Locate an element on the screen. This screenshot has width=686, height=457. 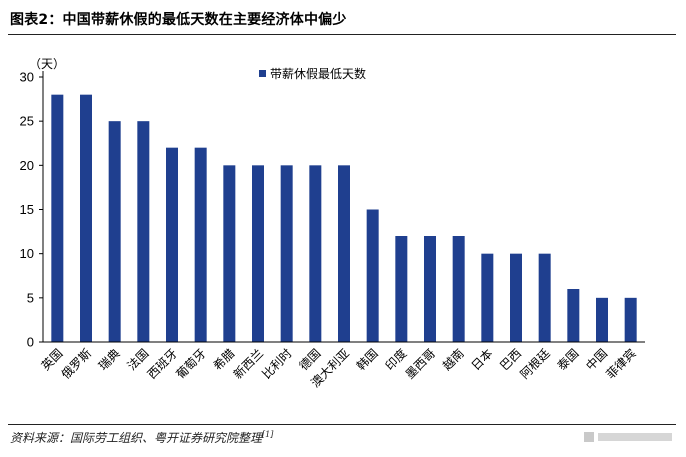
y-tick-label: 10 is located at coordinates (27, 253).